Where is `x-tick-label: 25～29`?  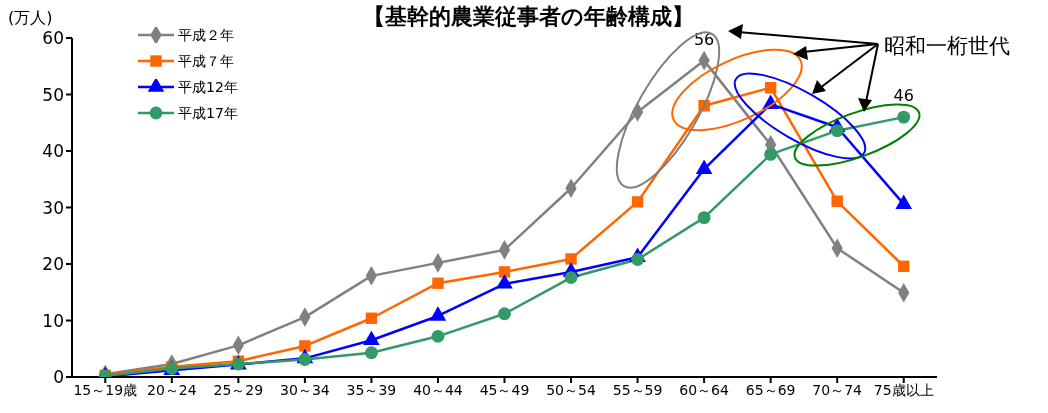 x-tick-label: 25～29 is located at coordinates (238, 389).